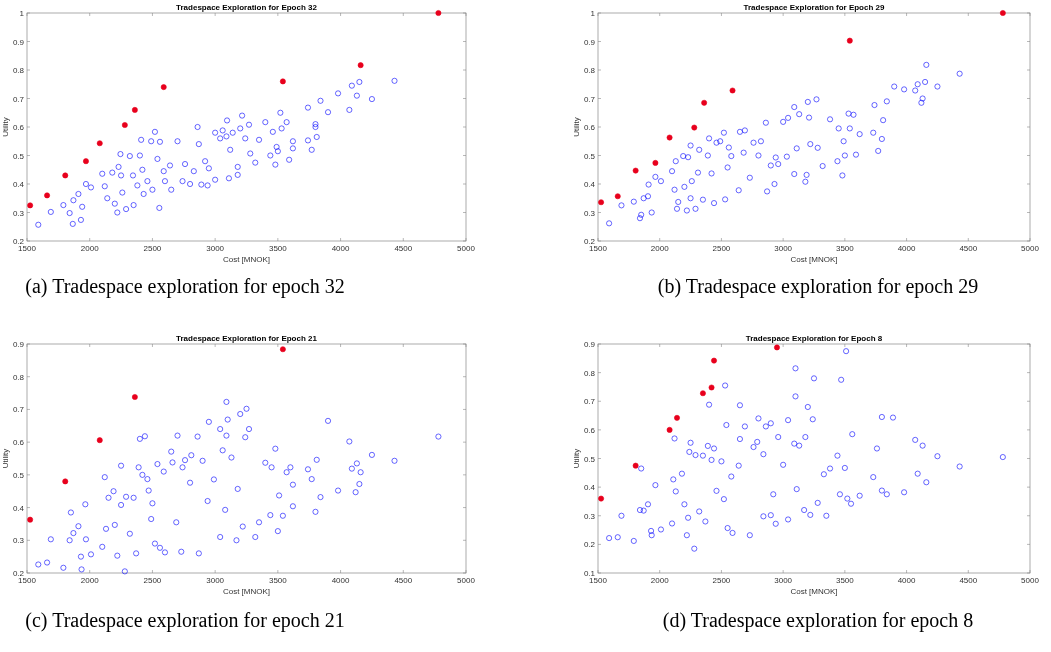 The image size is (1051, 652). Describe the element at coordinates (247, 338) in the screenshot. I see `chart-title: Tradespace Exploration for Epoch 21` at that location.